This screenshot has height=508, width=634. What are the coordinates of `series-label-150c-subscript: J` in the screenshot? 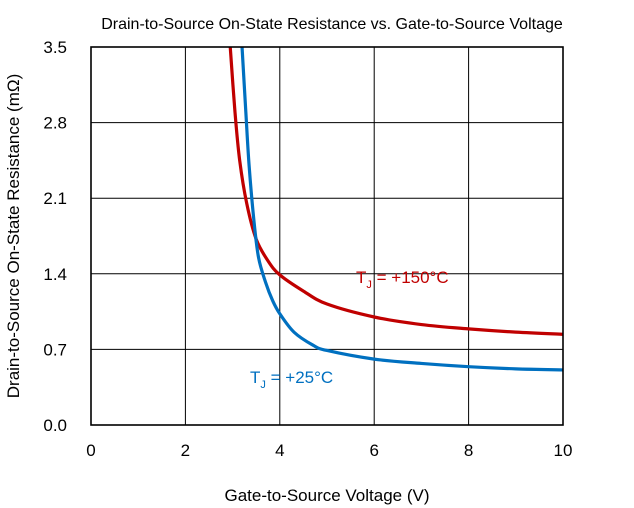 It's located at (369, 285).